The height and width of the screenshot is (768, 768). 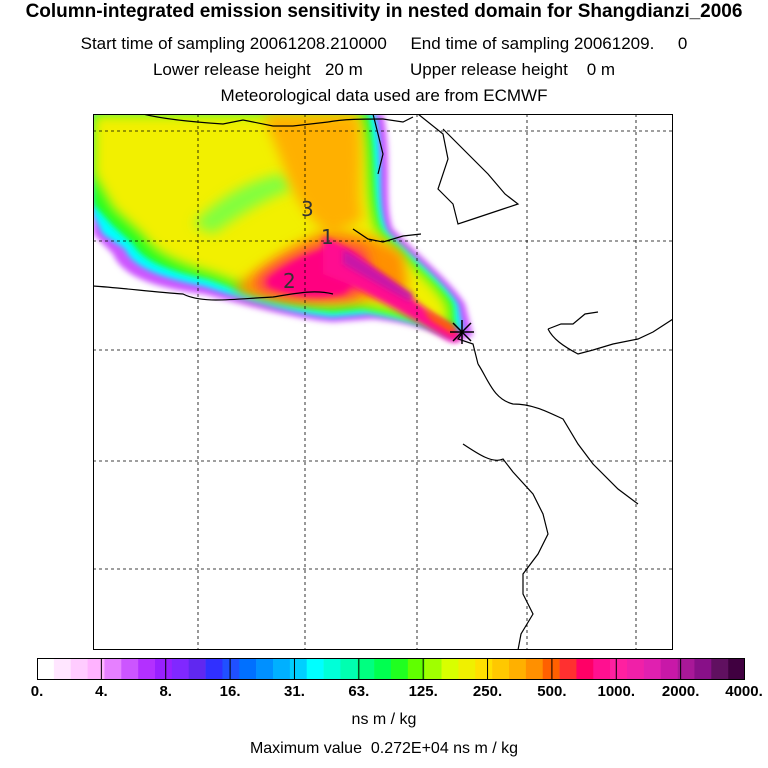 I want to click on colorbar-tick-label: 125., so click(x=423, y=691).